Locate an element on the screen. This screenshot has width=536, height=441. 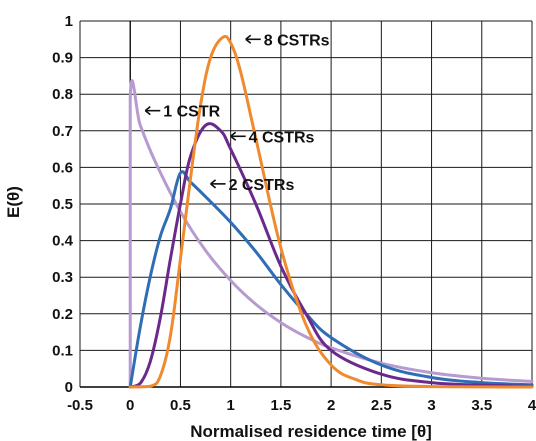
x-axis-title: Normalised residence time [θ] is located at coordinates (311, 431).